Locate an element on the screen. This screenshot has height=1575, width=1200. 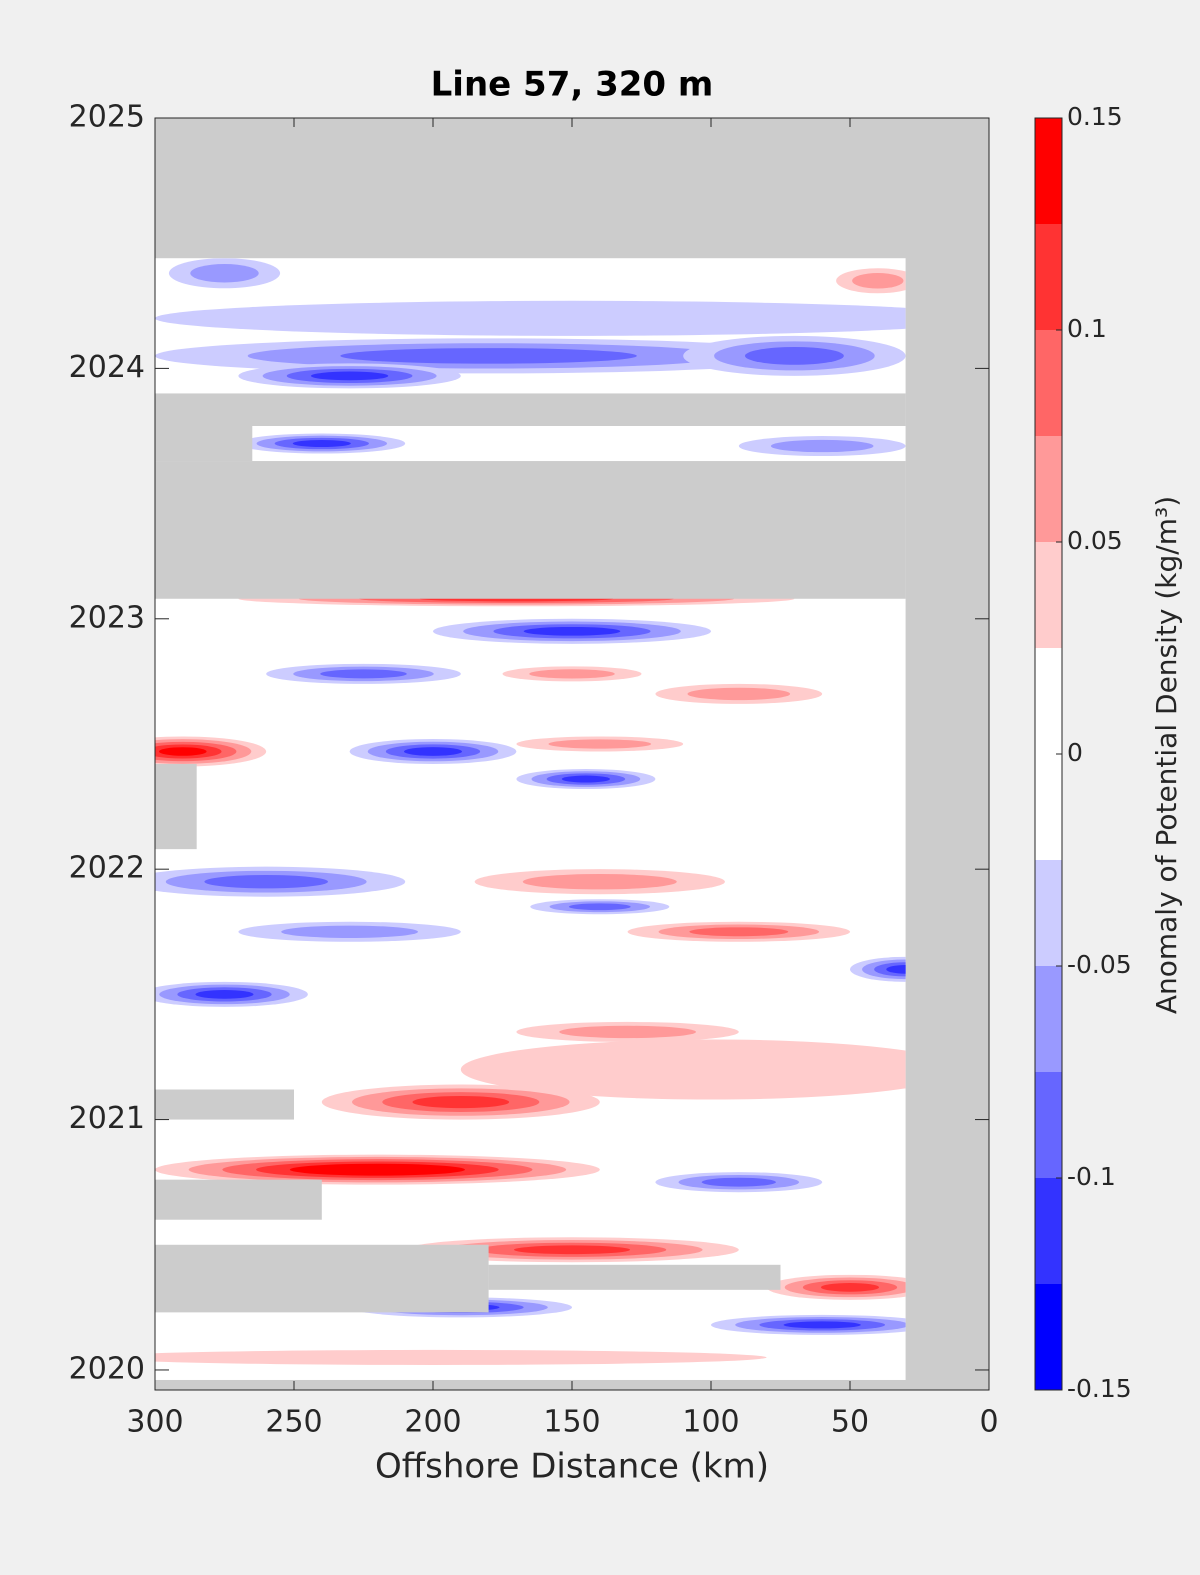
x-tick-label: 200 is located at coordinates (432, 1422).